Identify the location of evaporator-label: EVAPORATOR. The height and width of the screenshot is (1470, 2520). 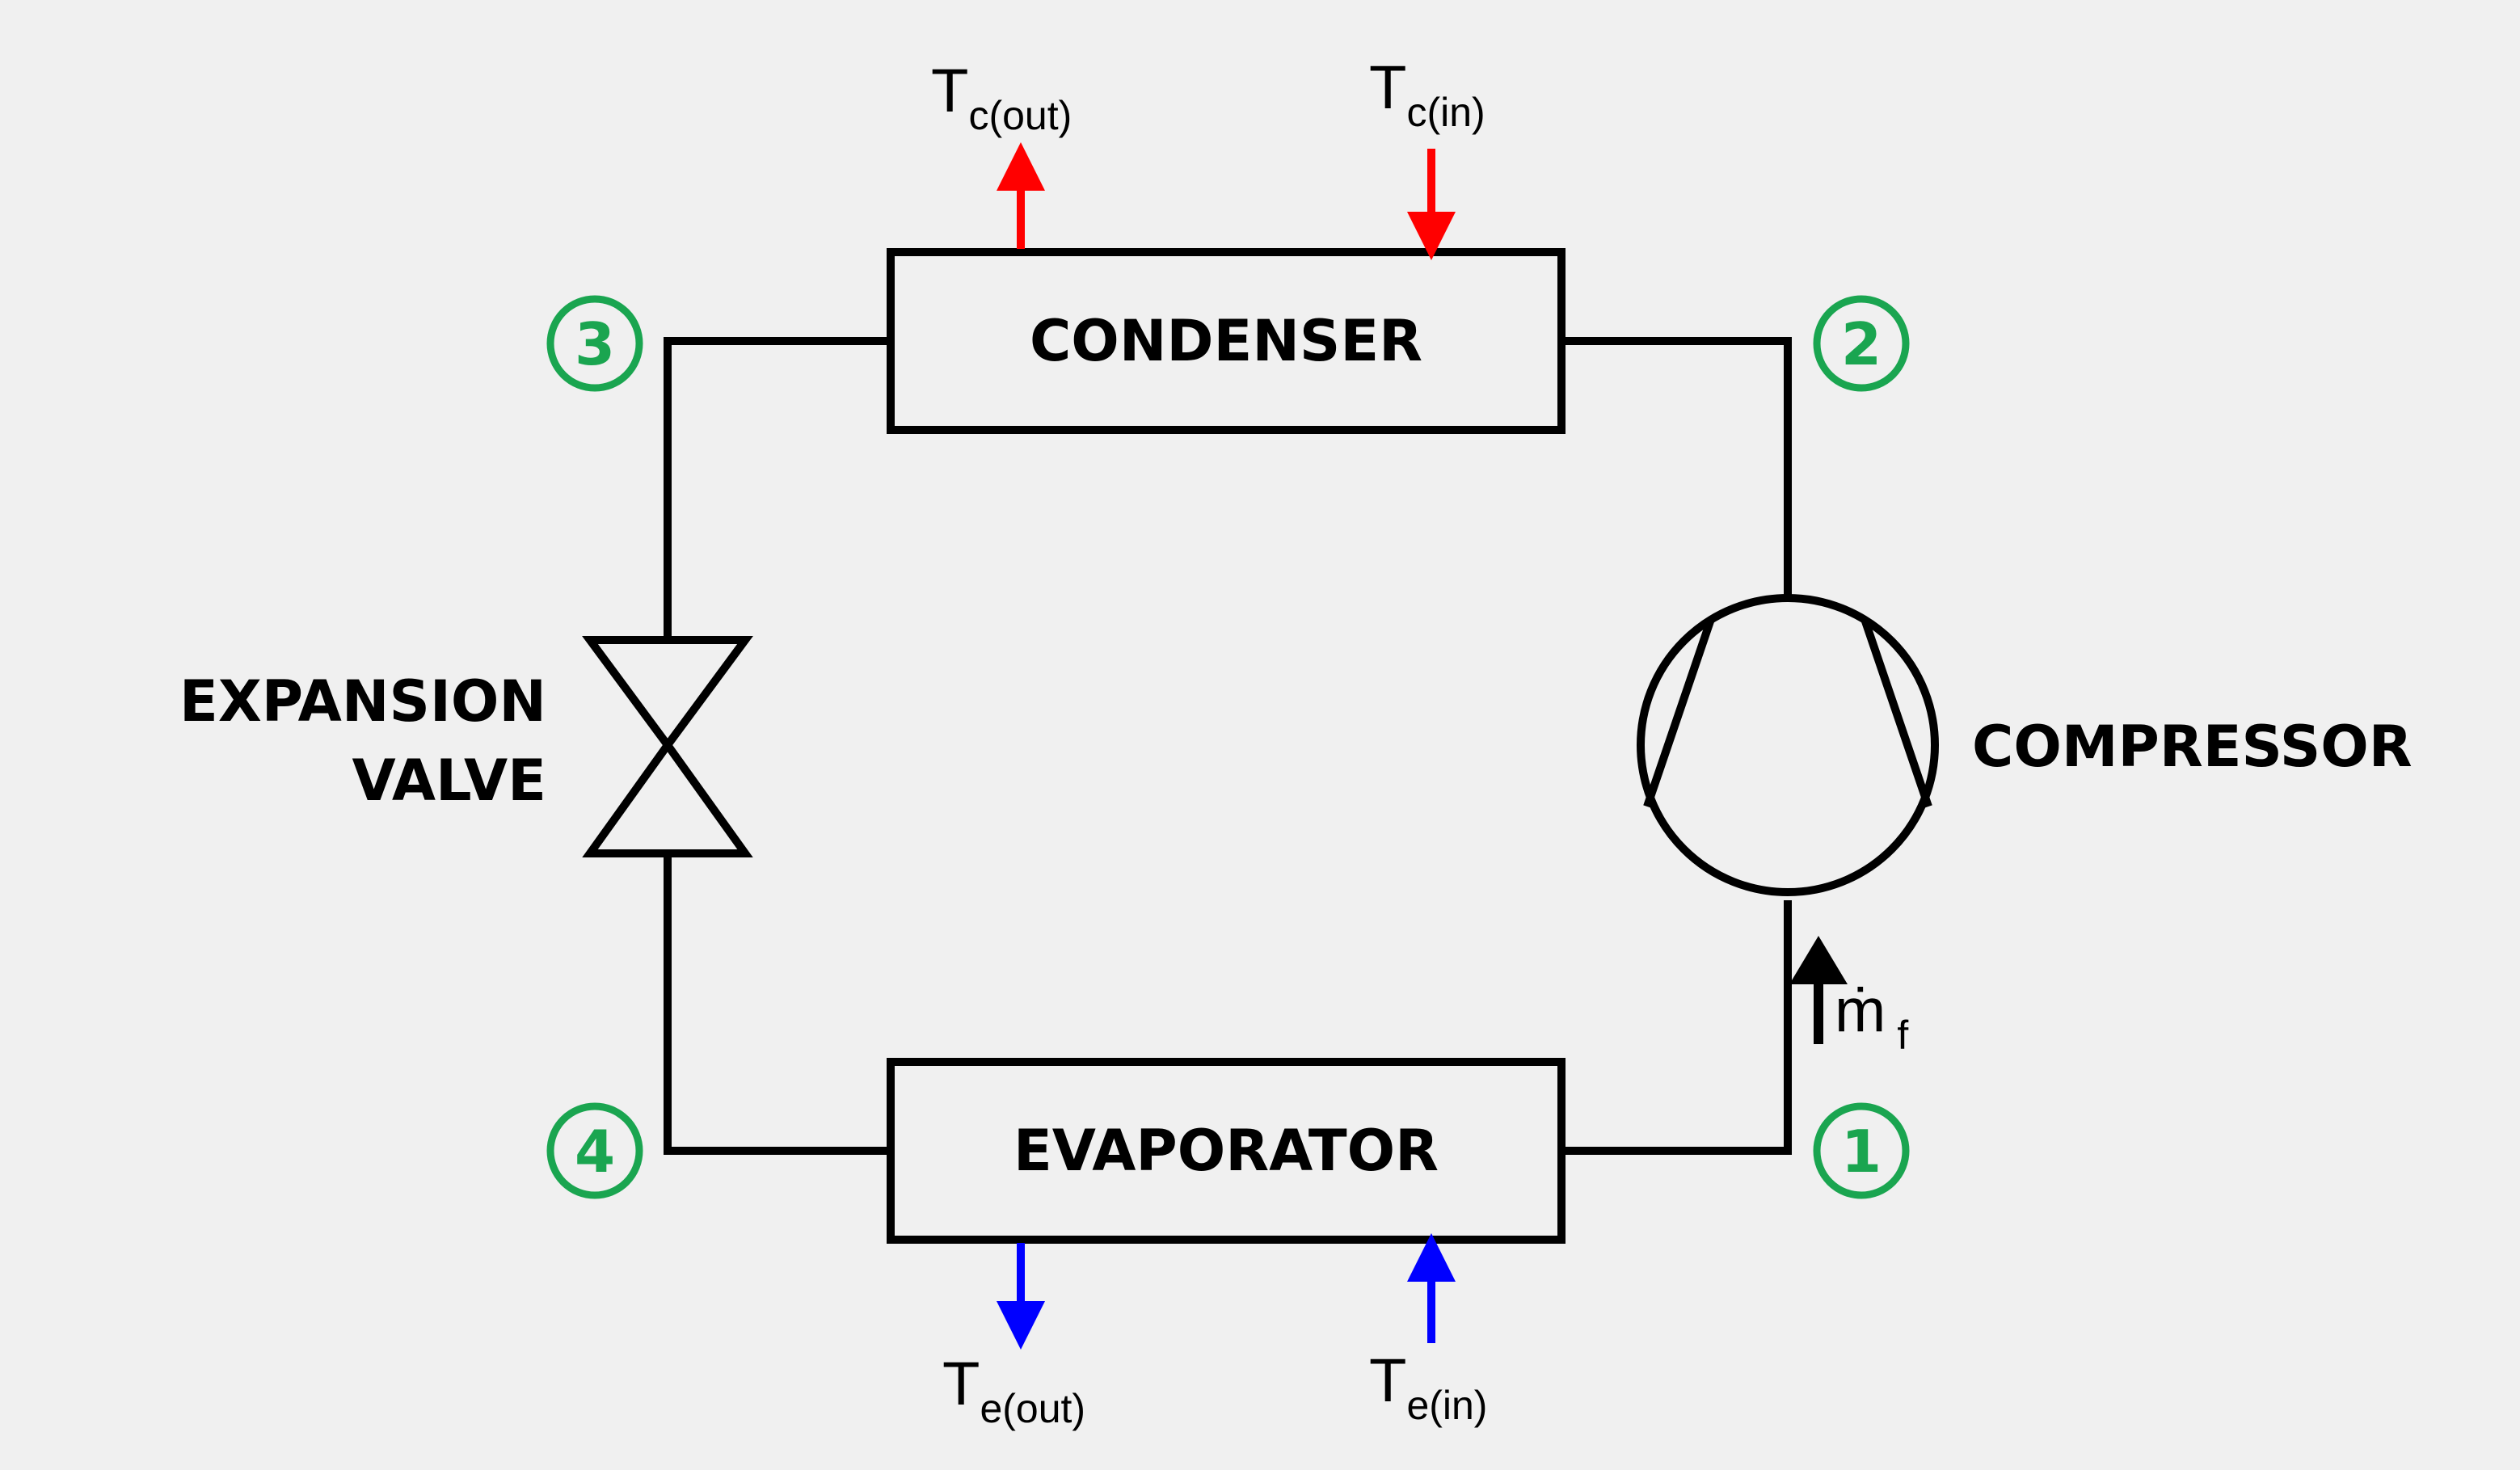
(1226, 1151).